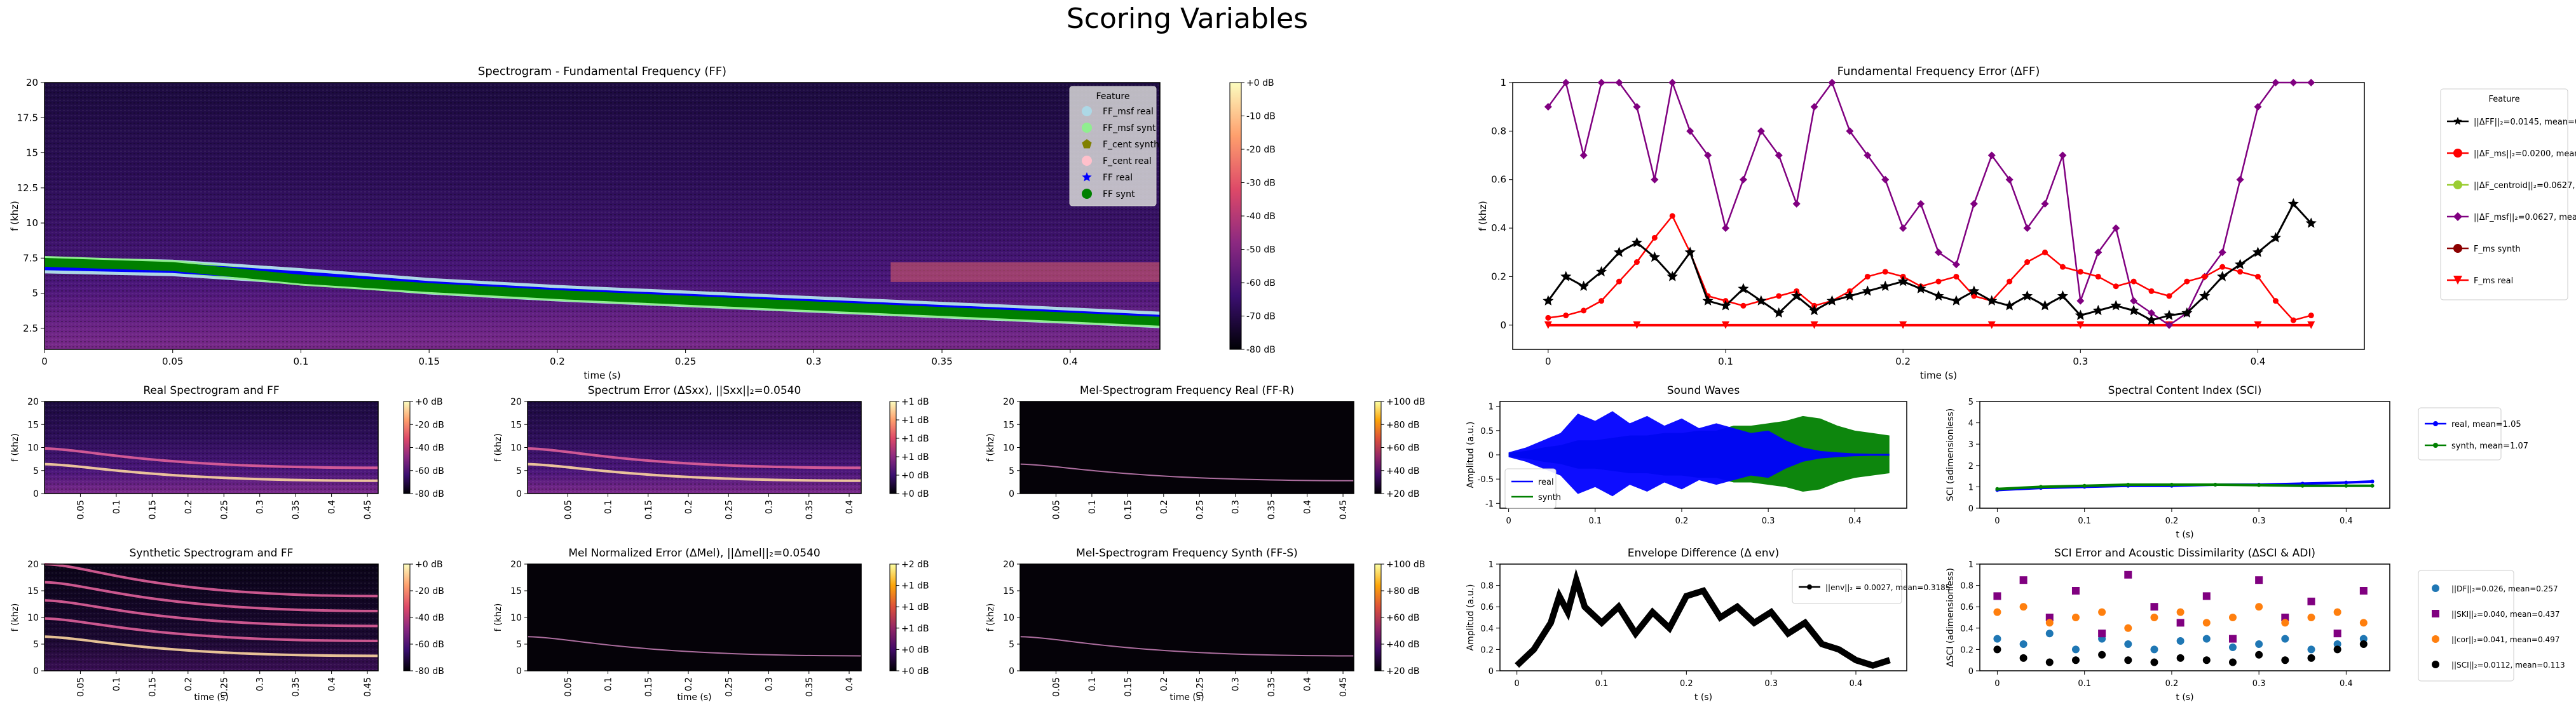 Image resolution: width=2576 pixels, height=714 pixels. What do you see at coordinates (689, 507) in the screenshot?
I see `spec_error-xtick-label: 0.2` at bounding box center [689, 507].